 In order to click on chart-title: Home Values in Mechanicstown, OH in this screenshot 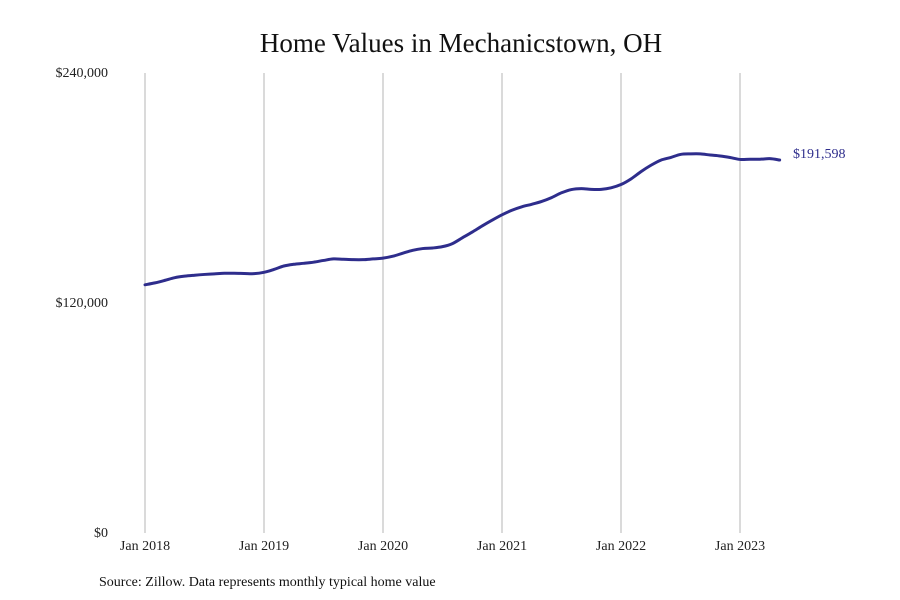, I will do `click(461, 43)`.